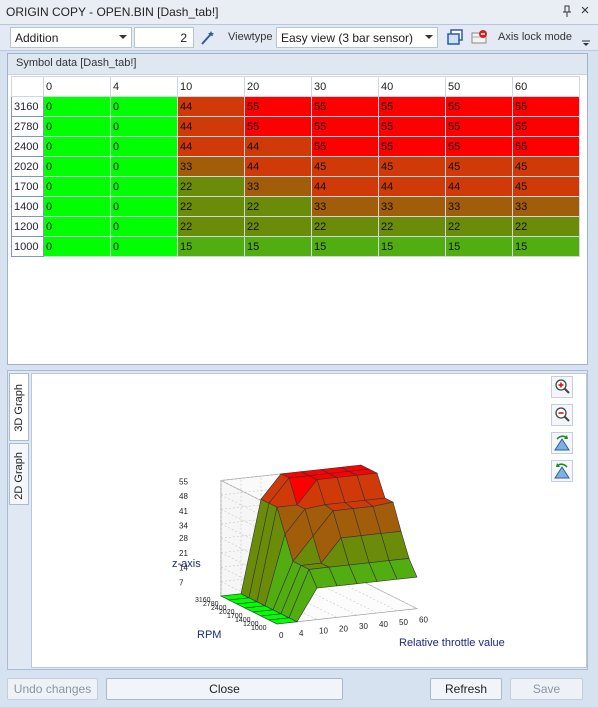 This screenshot has width=598, height=707. Describe the element at coordinates (19, 474) in the screenshot. I see `tab-2d-graph: 2D Graph` at that location.